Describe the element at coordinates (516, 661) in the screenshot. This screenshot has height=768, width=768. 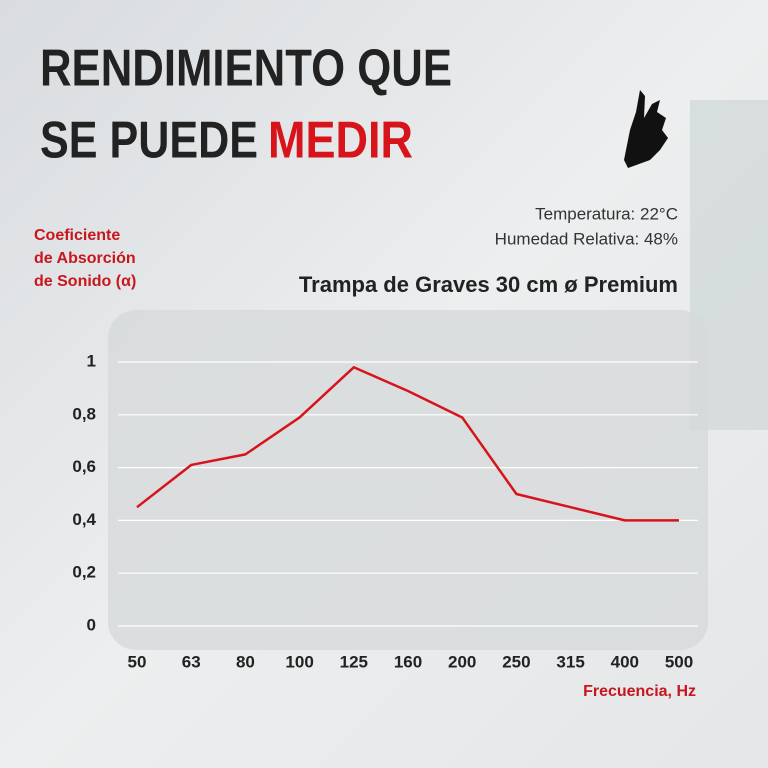
I see `x-tick-label: 250` at that location.